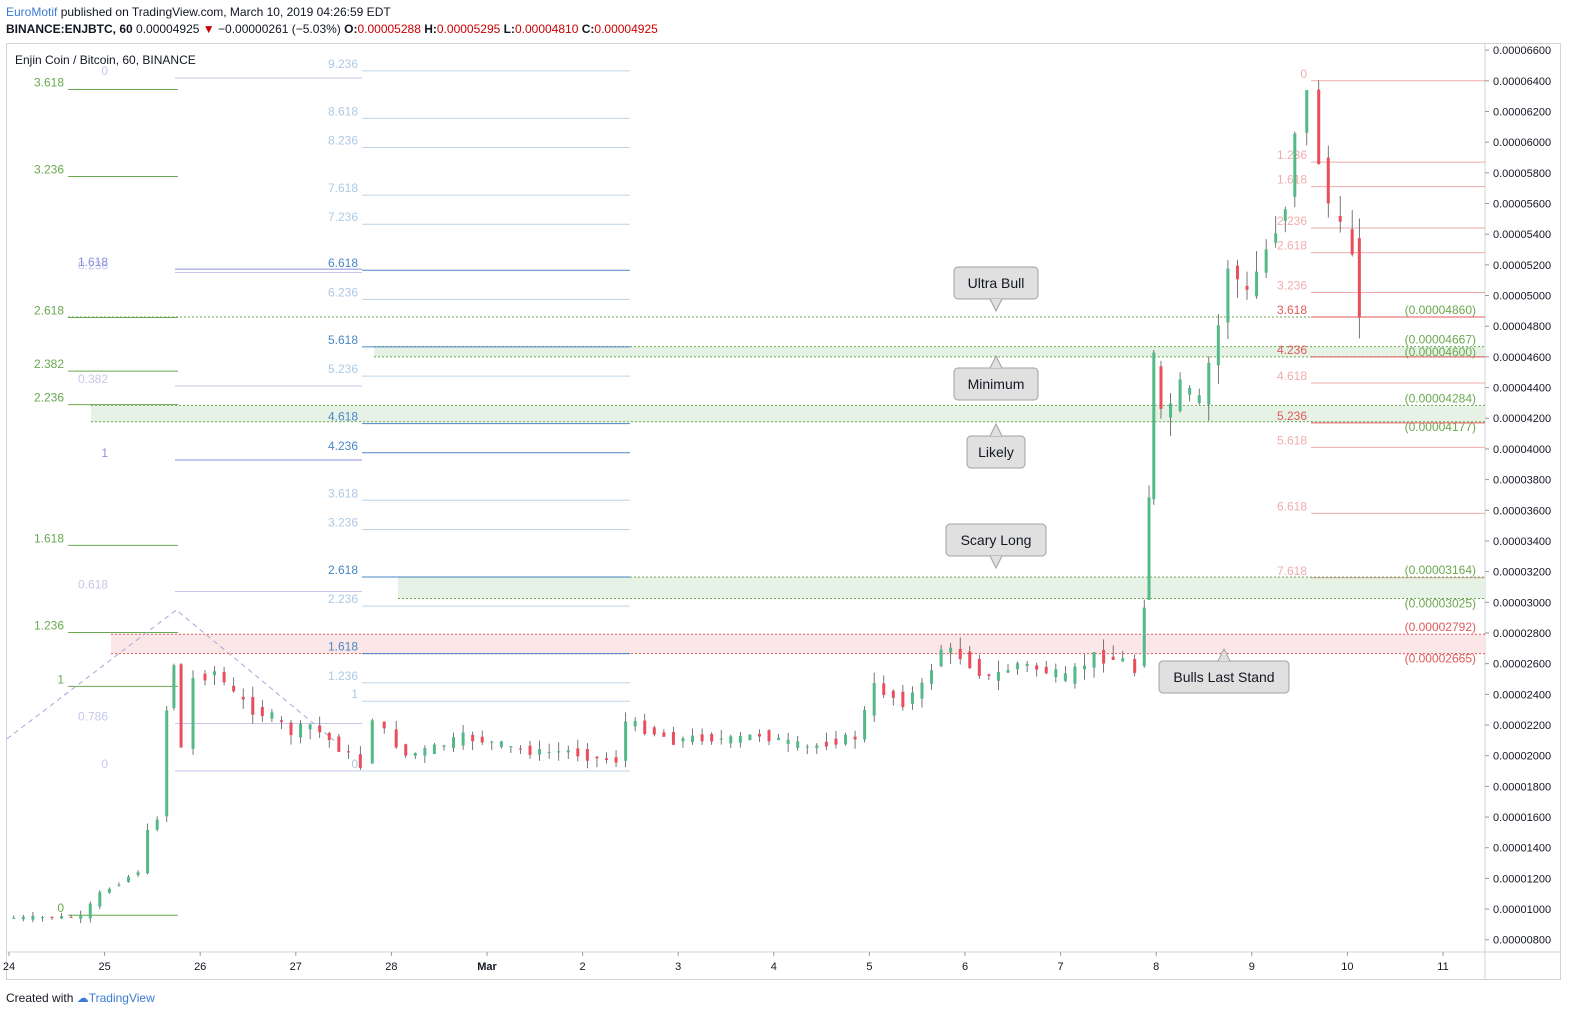 The image size is (1571, 1018). What do you see at coordinates (343, 188) in the screenshot?
I see `fib-level-label: 7.618` at bounding box center [343, 188].